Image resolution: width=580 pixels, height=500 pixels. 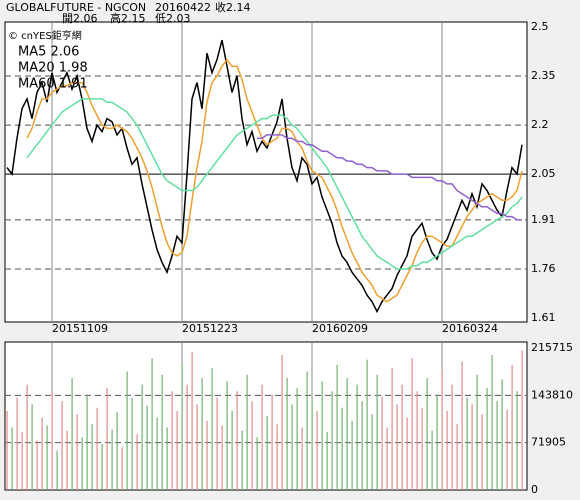 I want to click on y-tick-label: 1.76, so click(x=543, y=268).